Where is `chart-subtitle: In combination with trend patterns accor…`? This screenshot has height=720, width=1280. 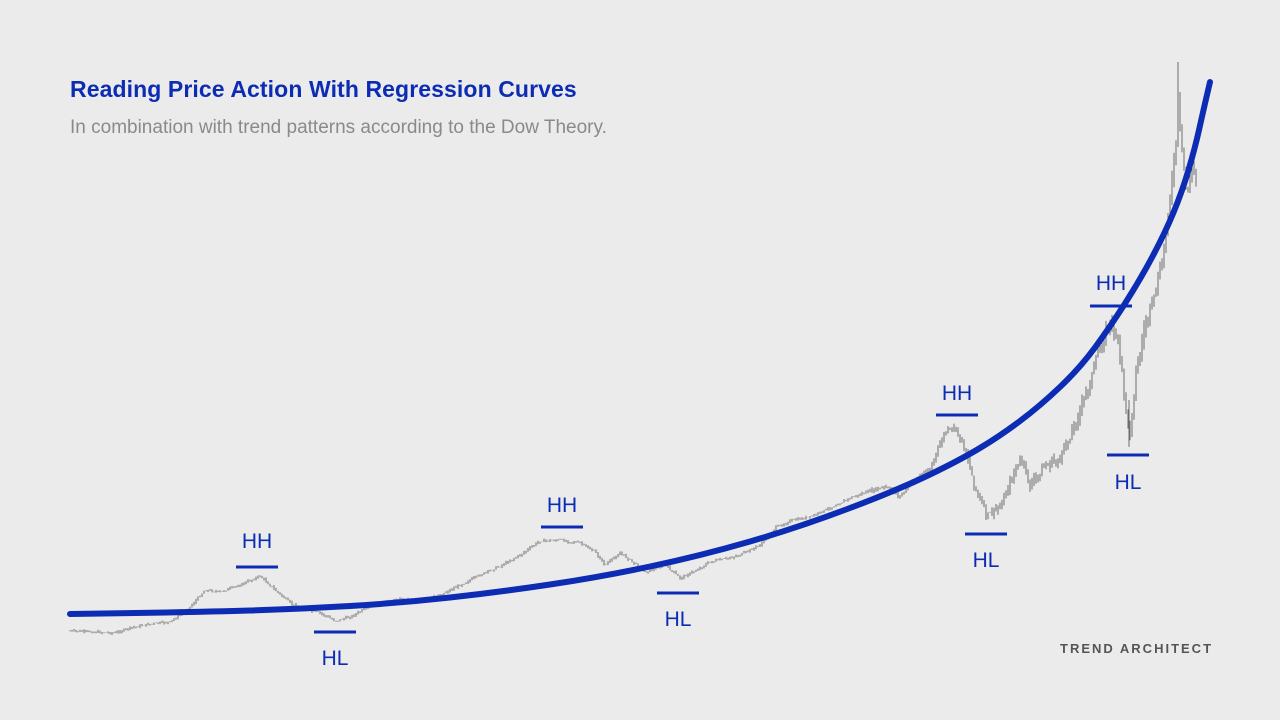 chart-subtitle: In combination with trend patterns accor… is located at coordinates (338, 127).